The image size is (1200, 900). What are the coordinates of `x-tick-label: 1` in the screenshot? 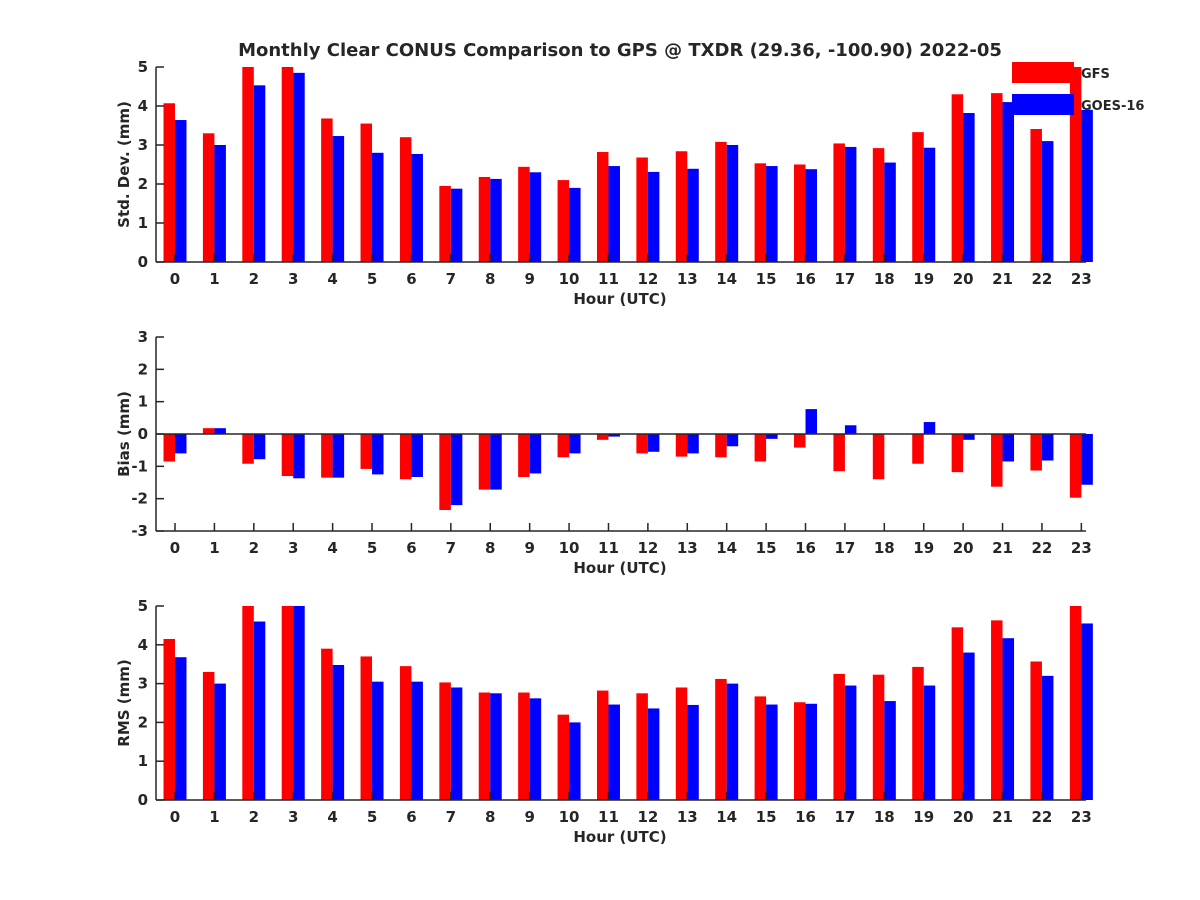 It's located at (214, 548).